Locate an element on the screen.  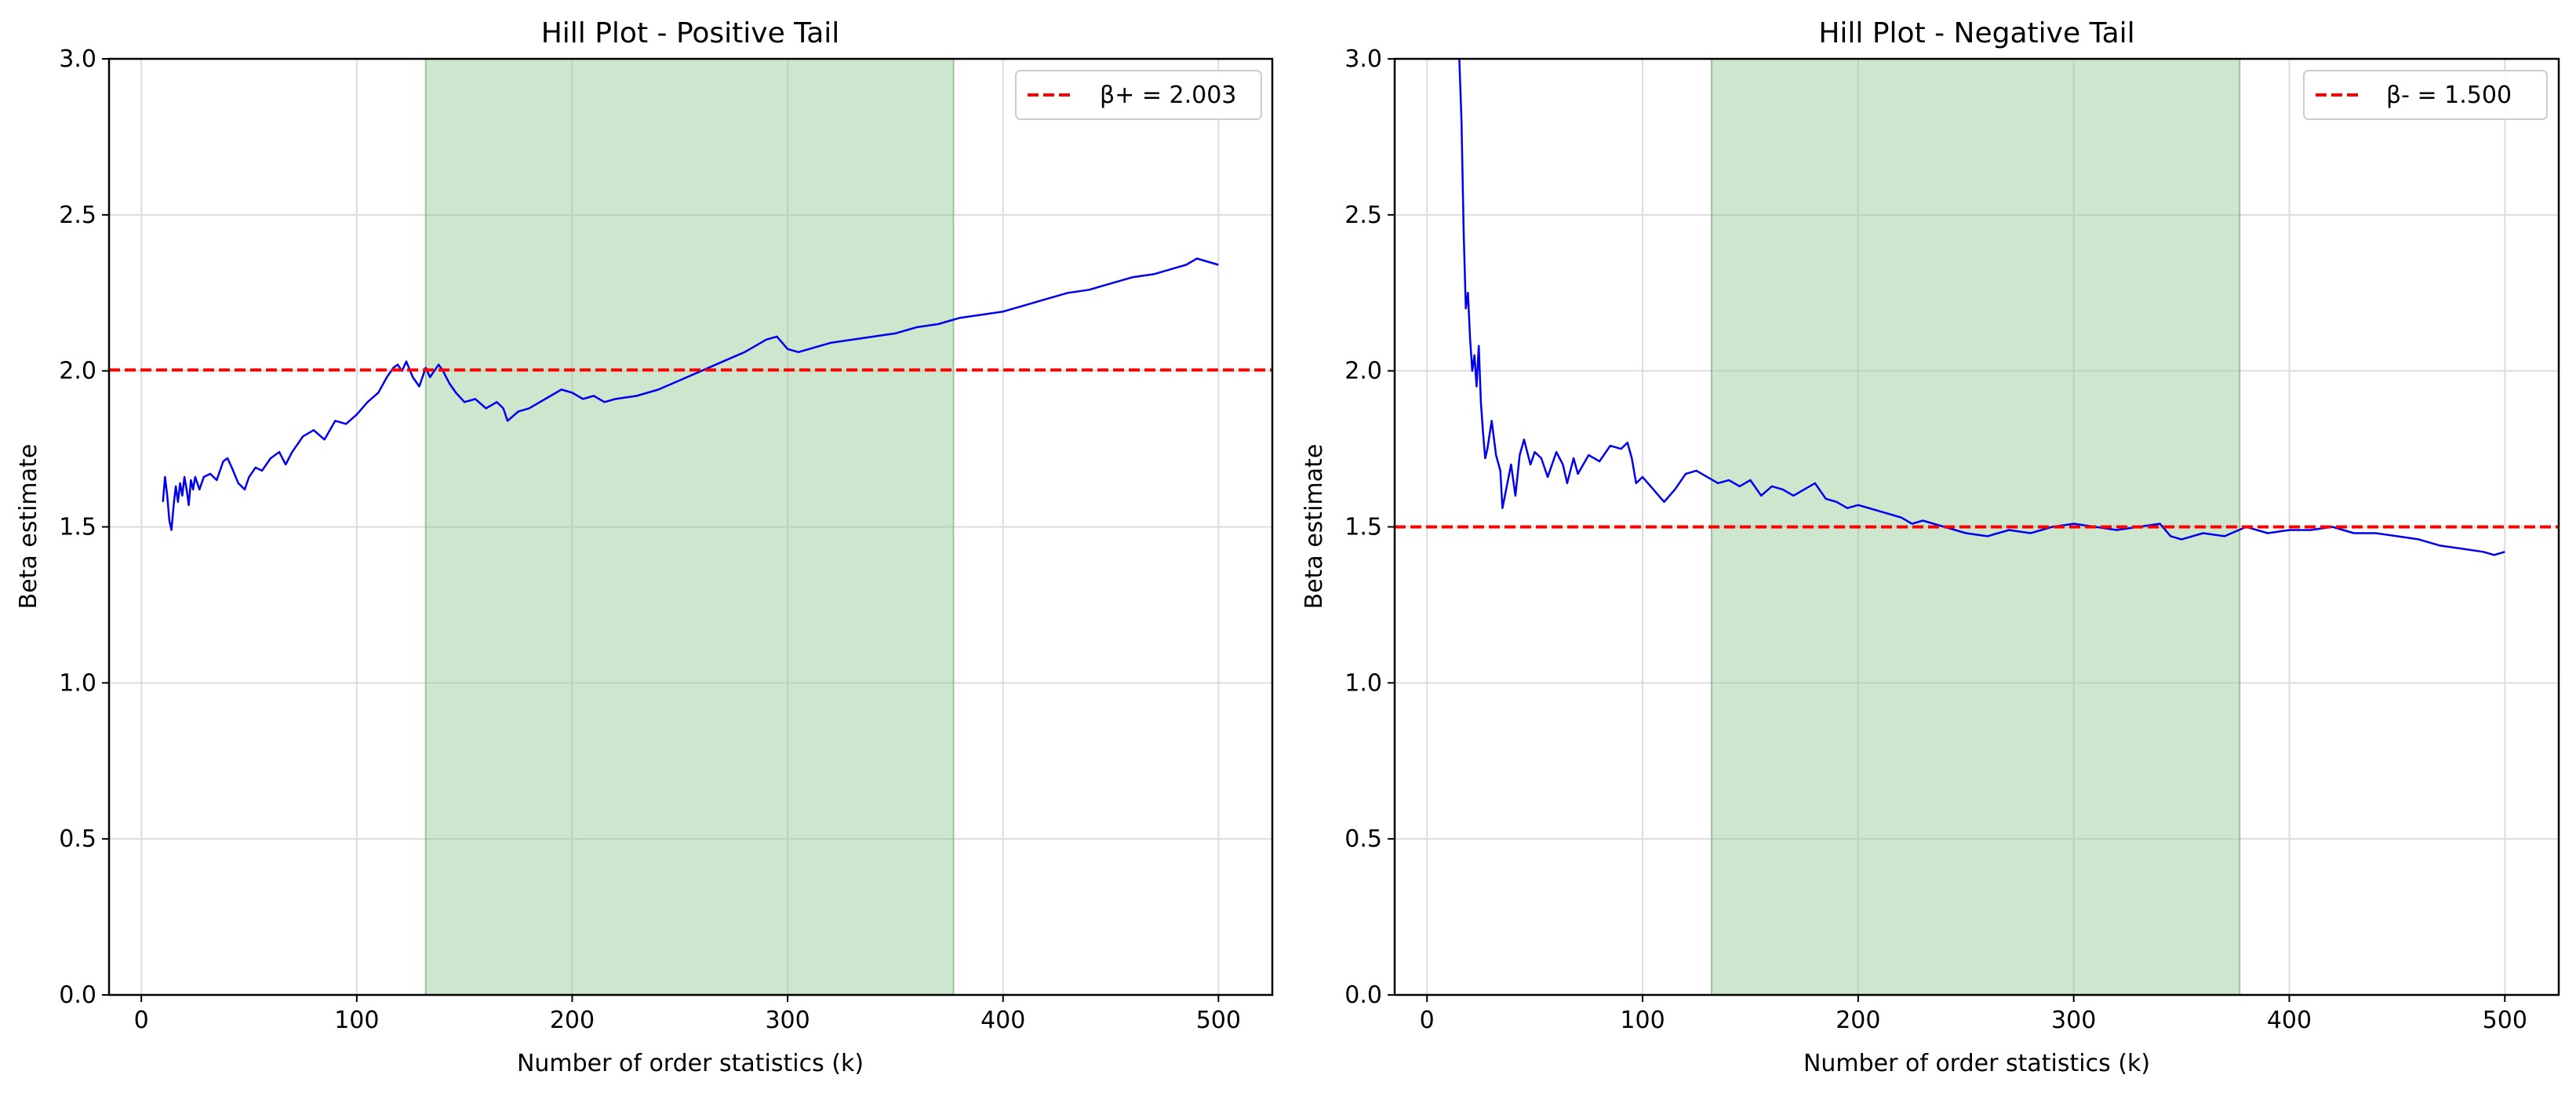
chart-title: Hill Plot - Negative Tail is located at coordinates (1976, 33).